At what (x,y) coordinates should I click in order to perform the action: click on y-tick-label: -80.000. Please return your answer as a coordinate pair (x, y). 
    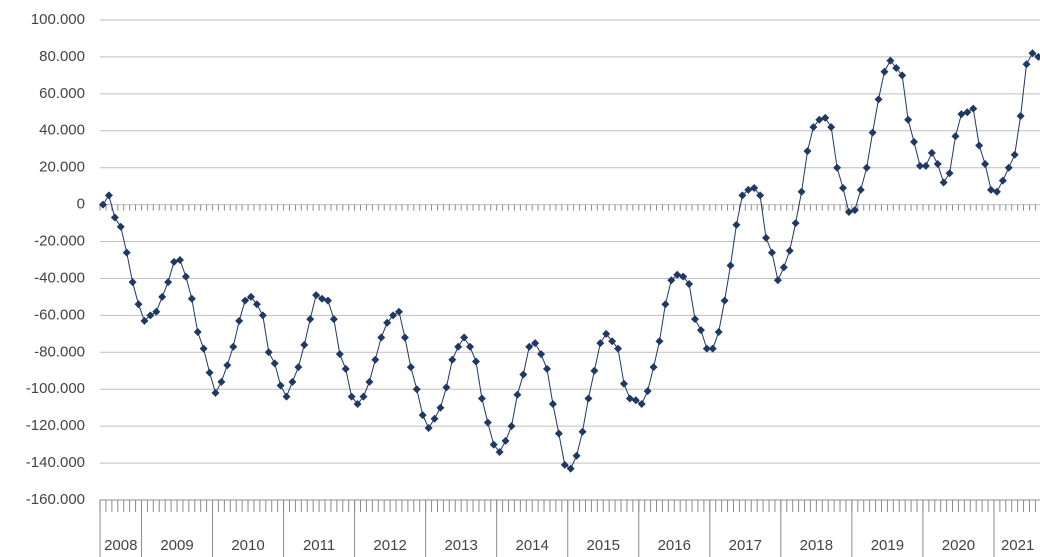
    Looking at the image, I should click on (59, 351).